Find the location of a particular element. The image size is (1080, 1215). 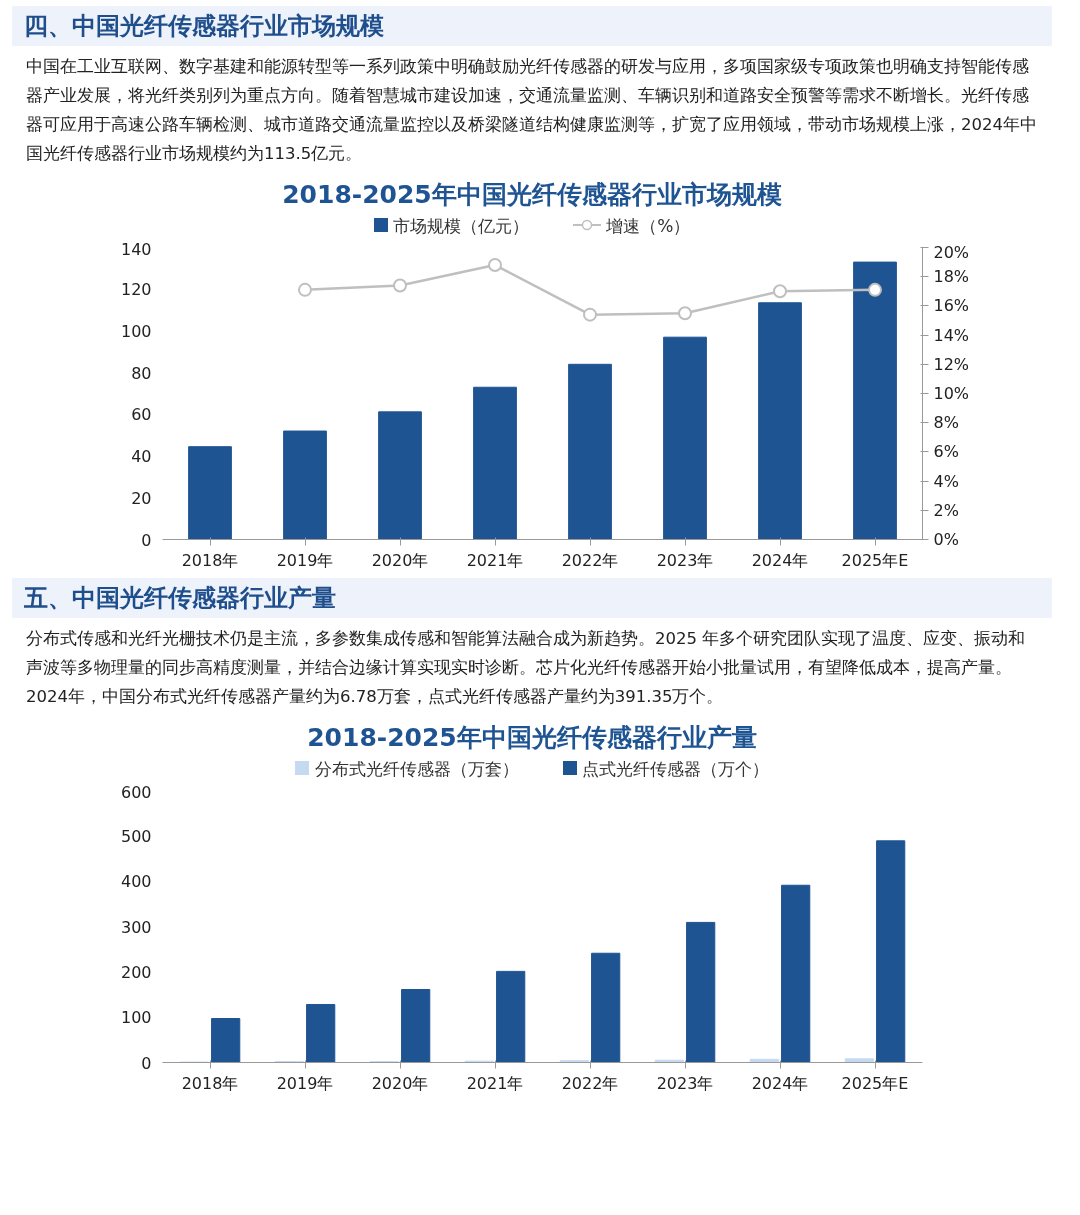

y2-tick-label: 14% is located at coordinates (951, 335).